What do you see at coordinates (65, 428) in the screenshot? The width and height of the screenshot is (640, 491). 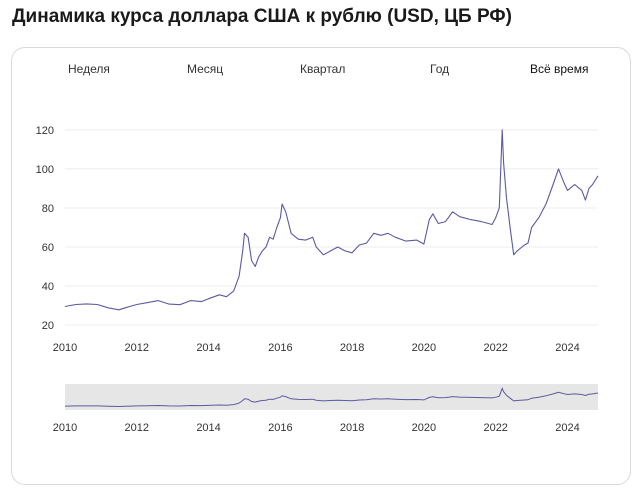 I see `navigator-x-tick-label: 2010` at bounding box center [65, 428].